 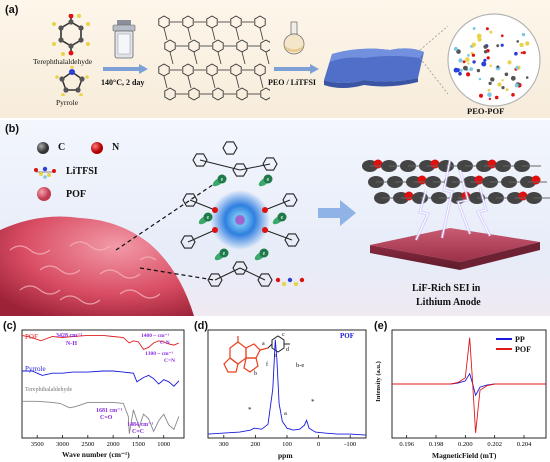 I want to click on ftir-xtick-label: 2000, so click(x=113, y=444).